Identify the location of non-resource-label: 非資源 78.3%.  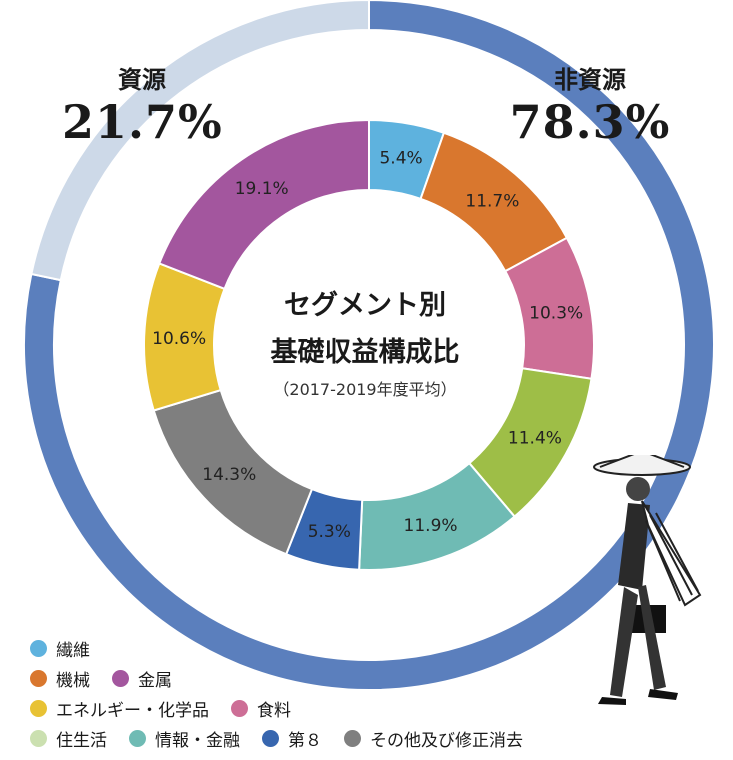
(590, 104).